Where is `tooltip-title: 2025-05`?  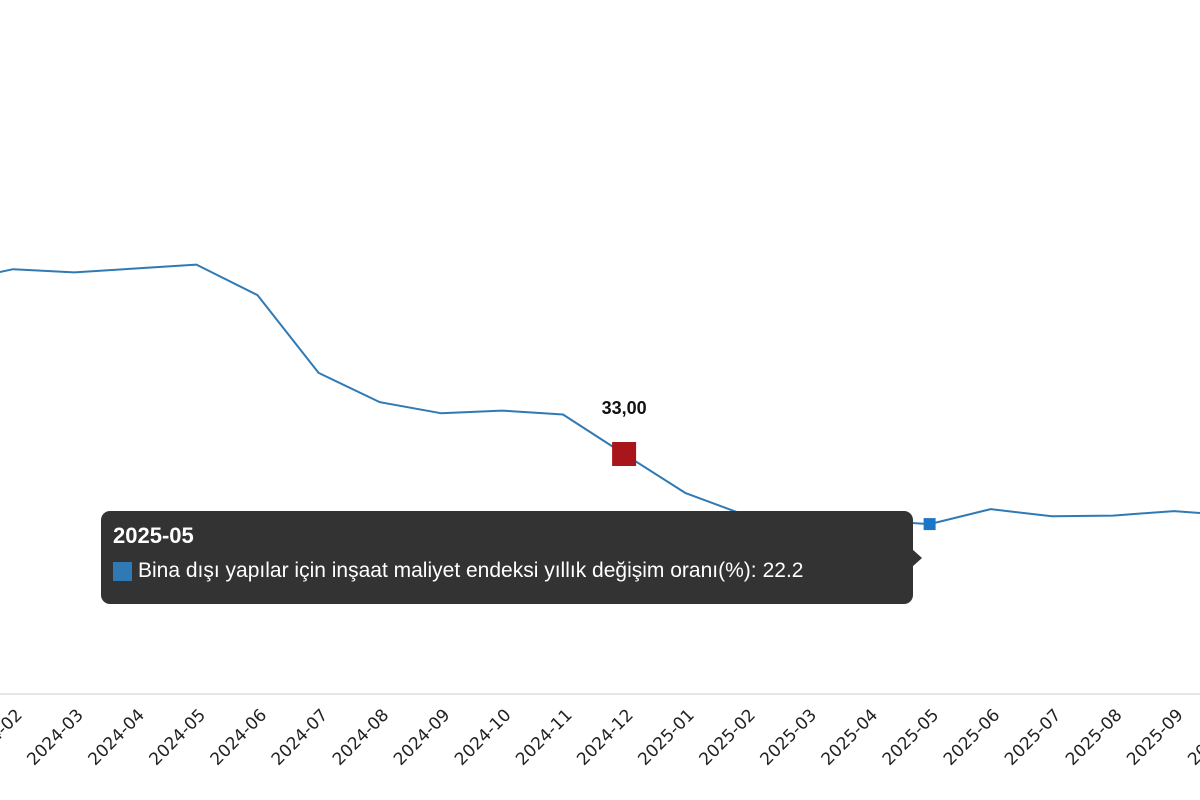
tooltip-title: 2025-05 is located at coordinates (153, 535).